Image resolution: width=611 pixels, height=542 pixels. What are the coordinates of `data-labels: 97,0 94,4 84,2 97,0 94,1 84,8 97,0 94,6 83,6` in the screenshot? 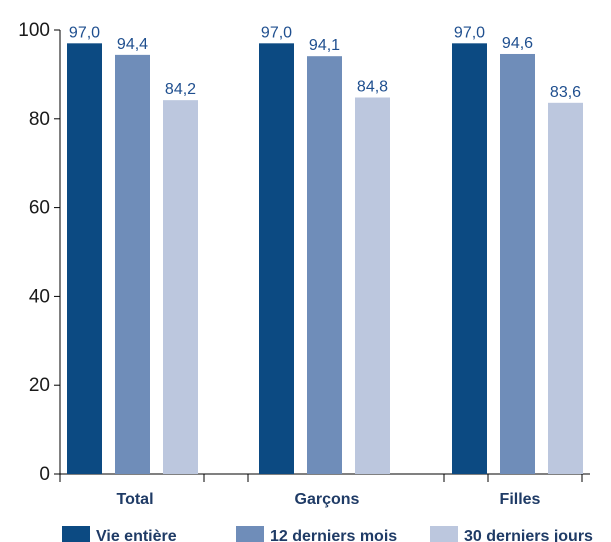 It's located at (325, 62).